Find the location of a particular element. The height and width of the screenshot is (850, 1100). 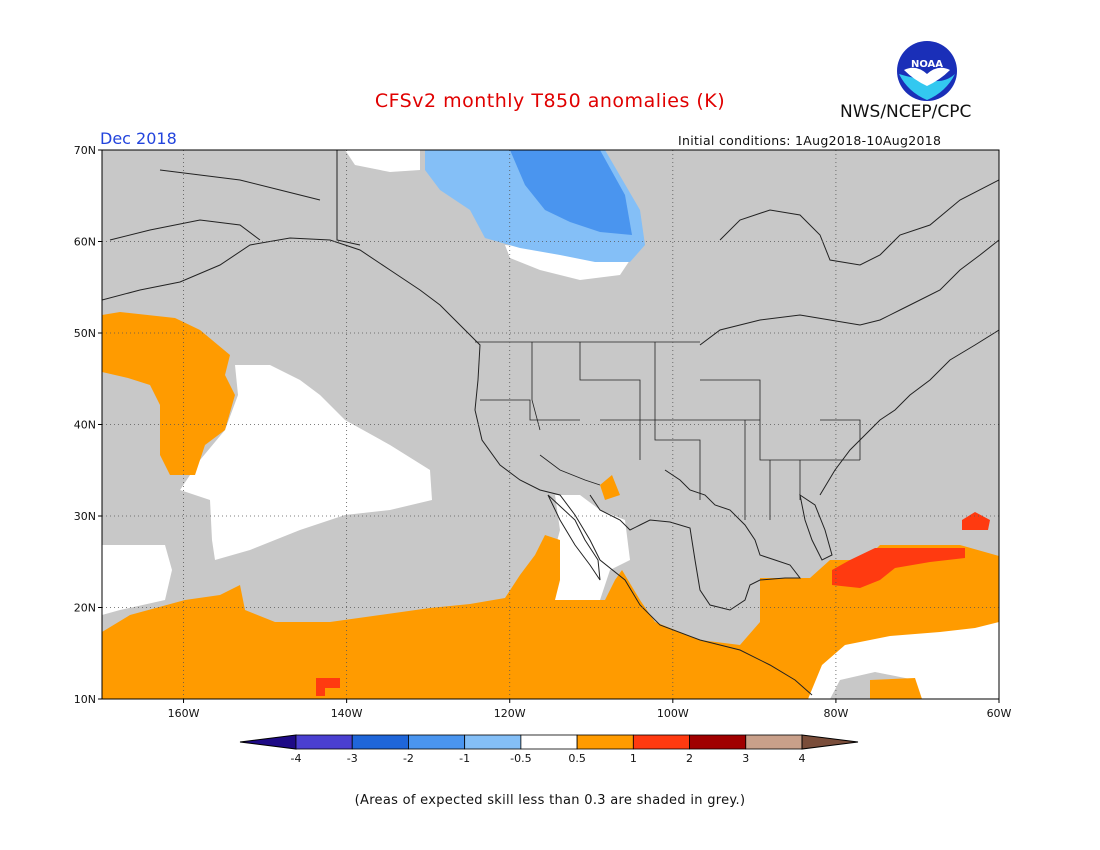

legend-label: -3 is located at coordinates (352, 758).